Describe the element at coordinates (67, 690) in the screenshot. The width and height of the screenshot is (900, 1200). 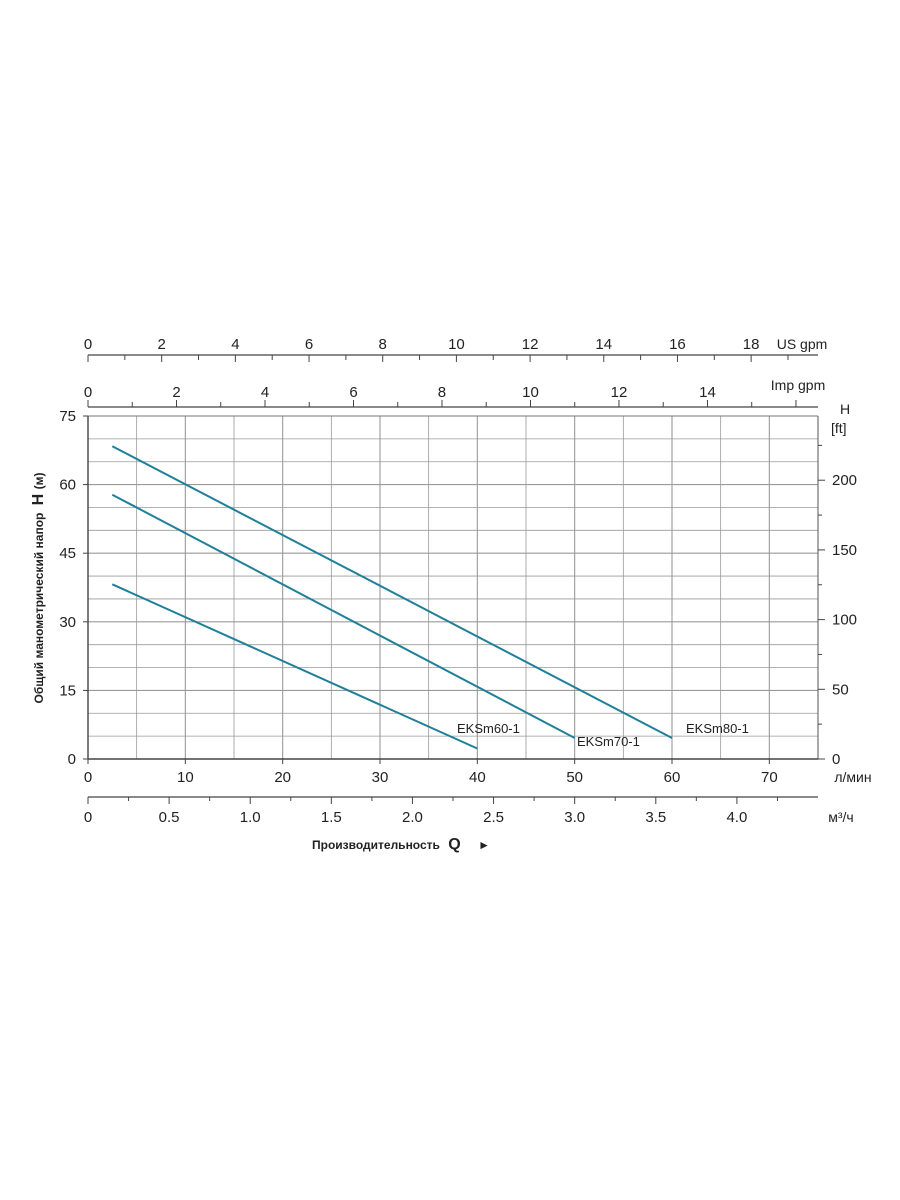
I see `y-tick-label: 15` at that location.